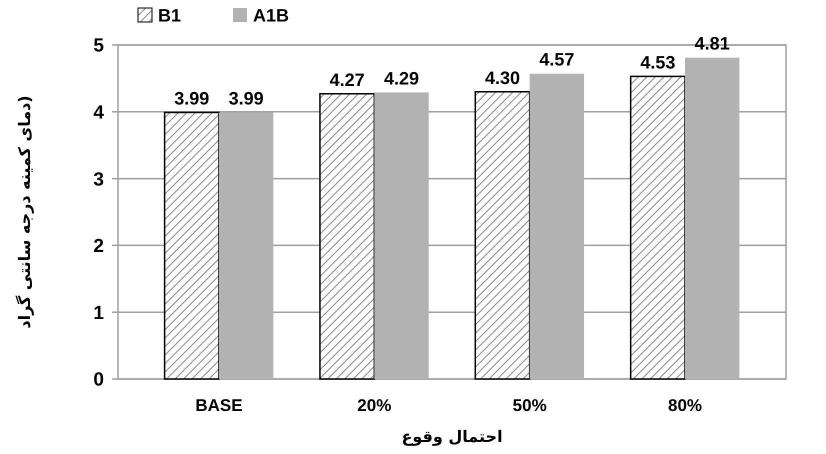  What do you see at coordinates (98, 46) in the screenshot?
I see `y-tick-label: 5` at bounding box center [98, 46].